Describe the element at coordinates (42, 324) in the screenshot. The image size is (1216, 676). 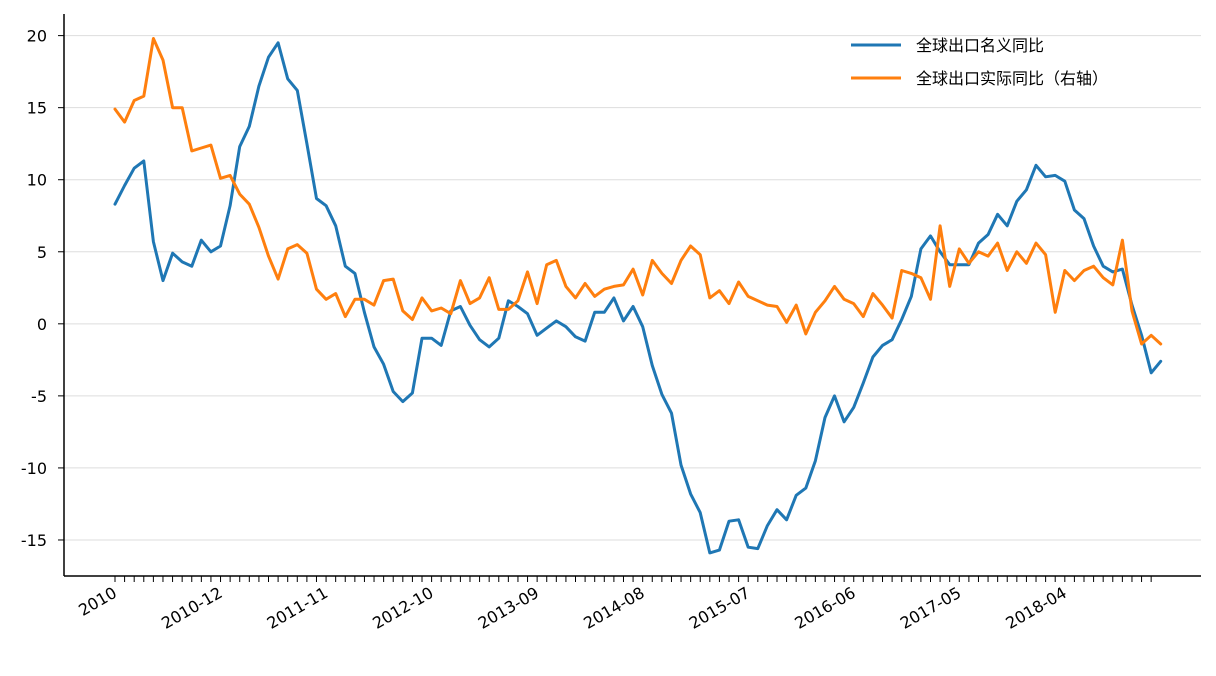
I see `y-tick-label: 0` at that location.